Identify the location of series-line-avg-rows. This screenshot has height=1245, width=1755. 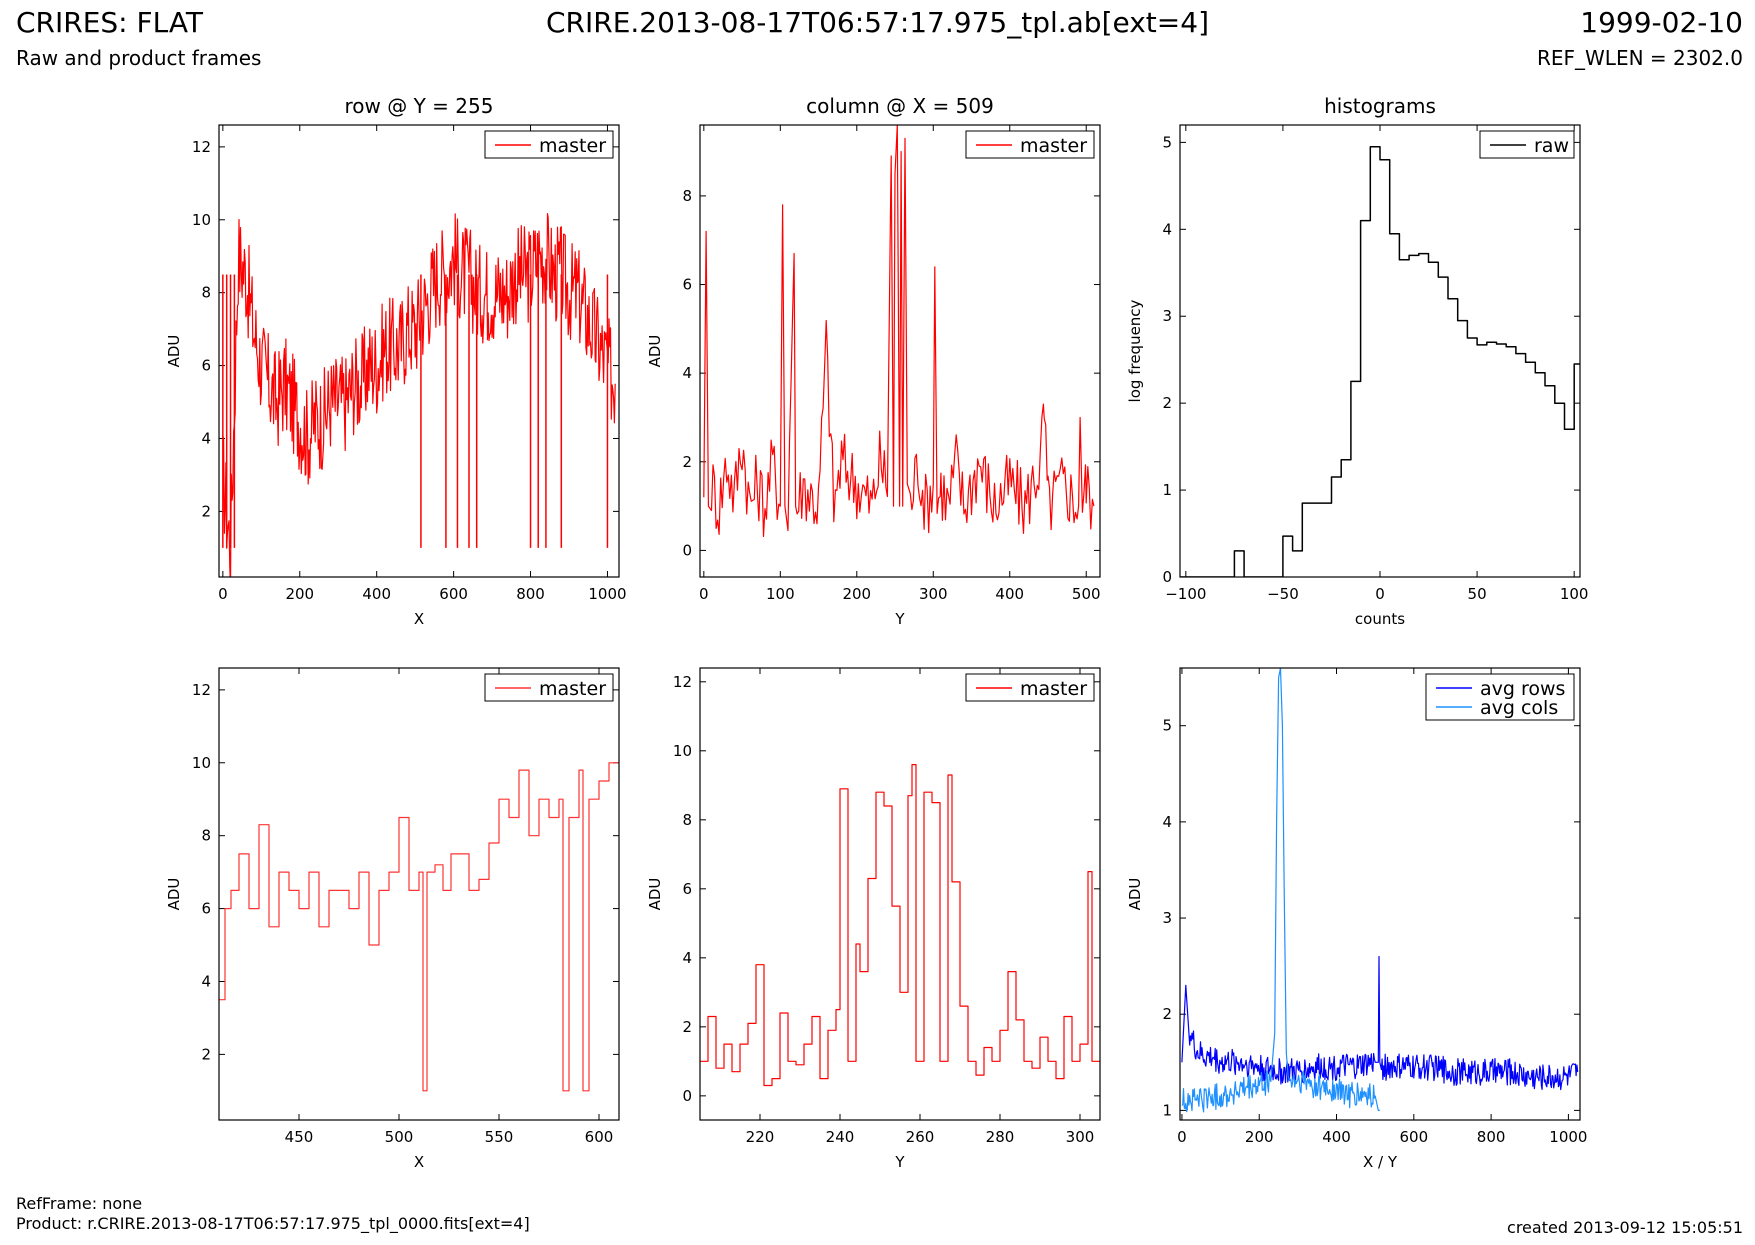
(1380, 1023).